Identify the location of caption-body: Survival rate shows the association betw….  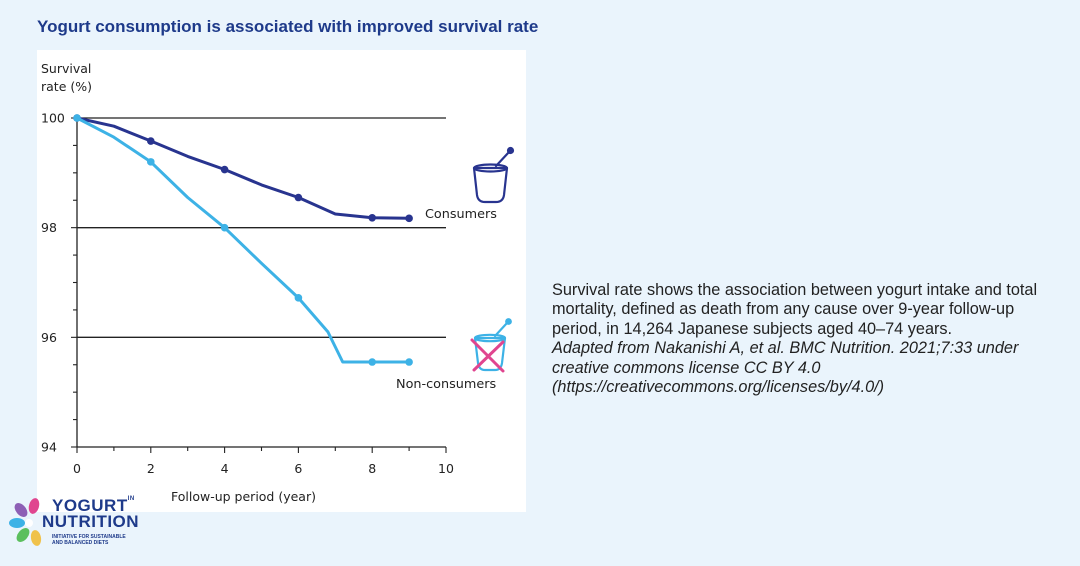
(795, 309).